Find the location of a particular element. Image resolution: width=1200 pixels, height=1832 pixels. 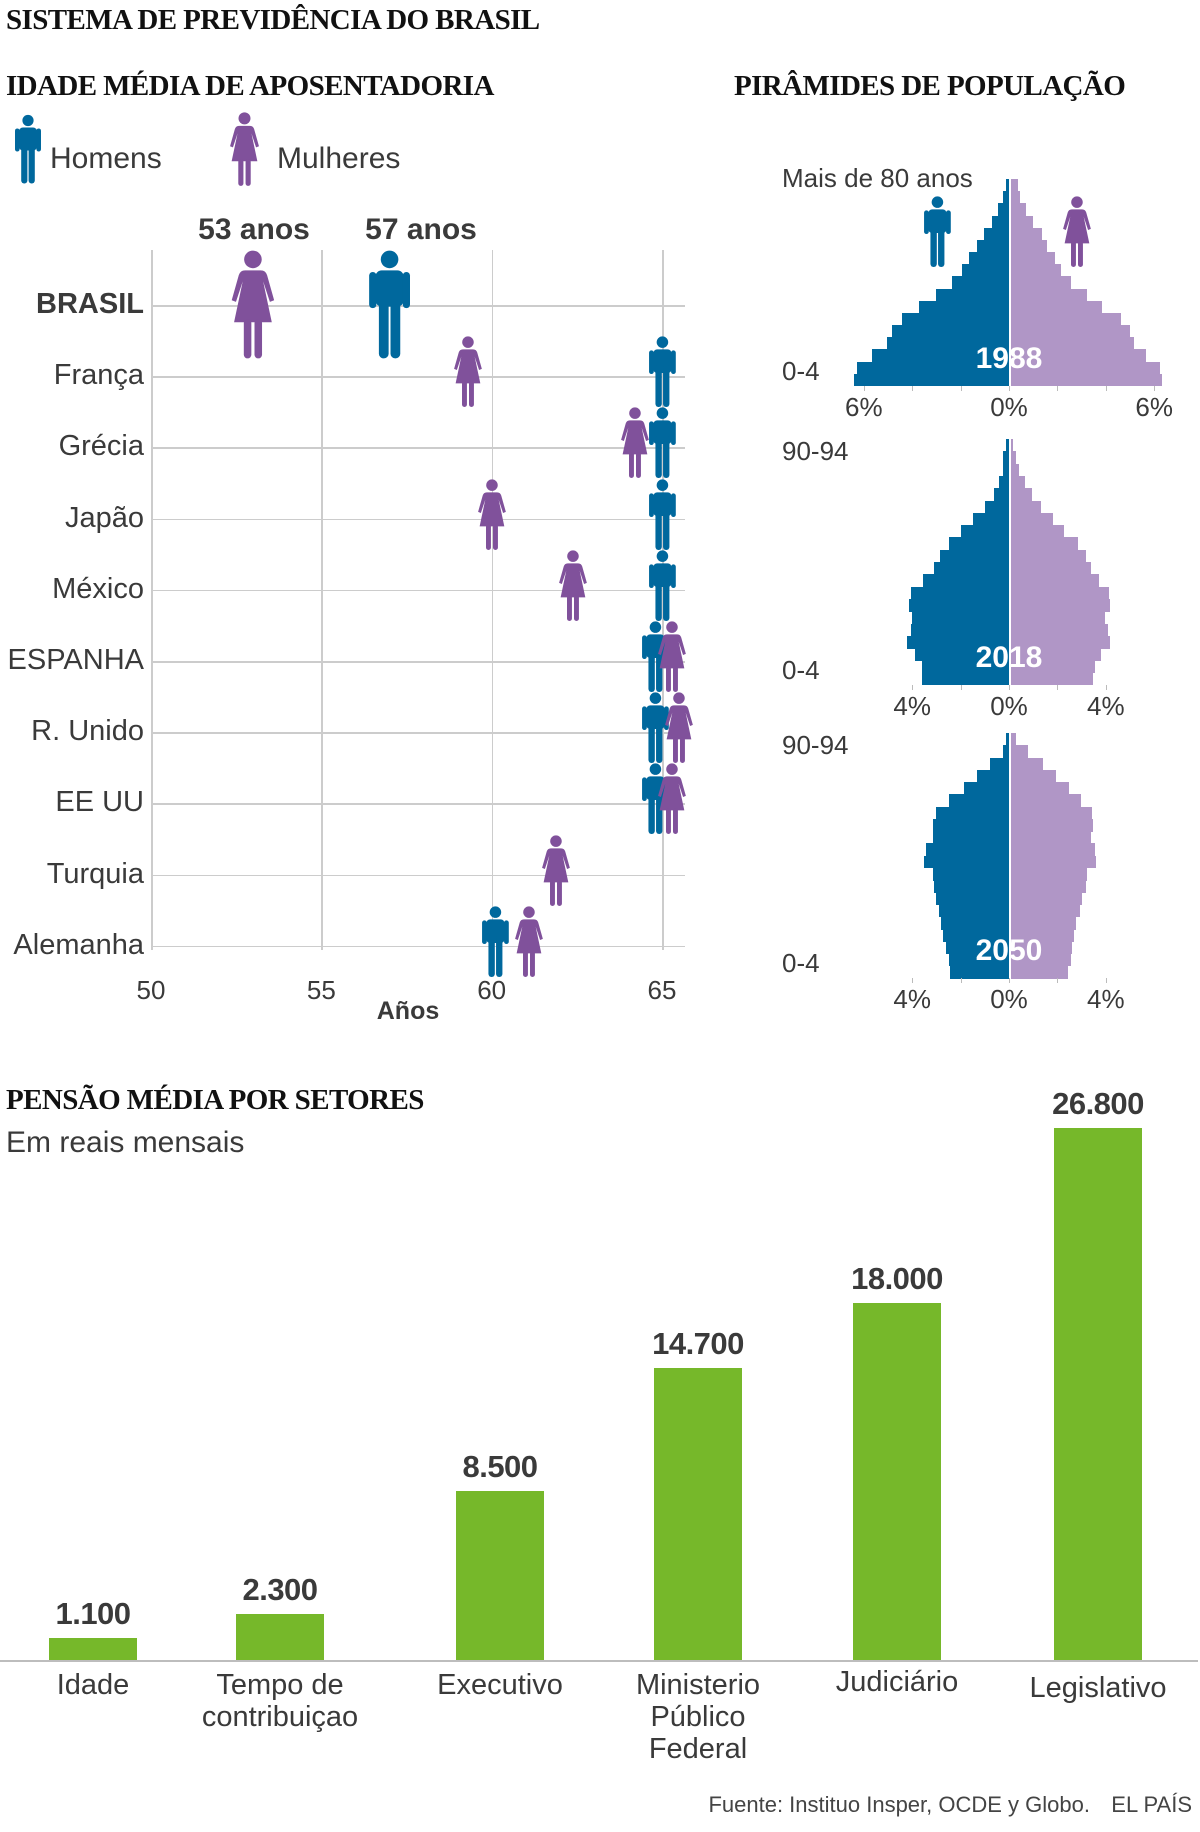

pension-subtitle: Em reais mensais is located at coordinates (125, 1142).